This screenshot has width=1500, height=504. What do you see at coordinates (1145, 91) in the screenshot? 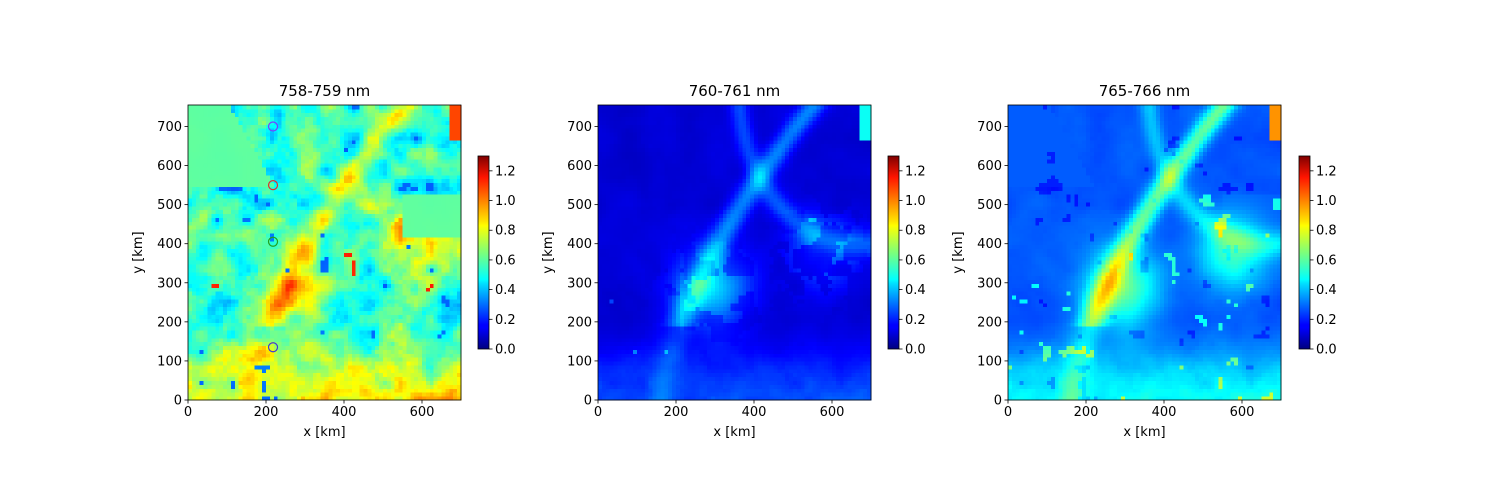
I see `chart-title: 765-766 nm` at bounding box center [1145, 91].